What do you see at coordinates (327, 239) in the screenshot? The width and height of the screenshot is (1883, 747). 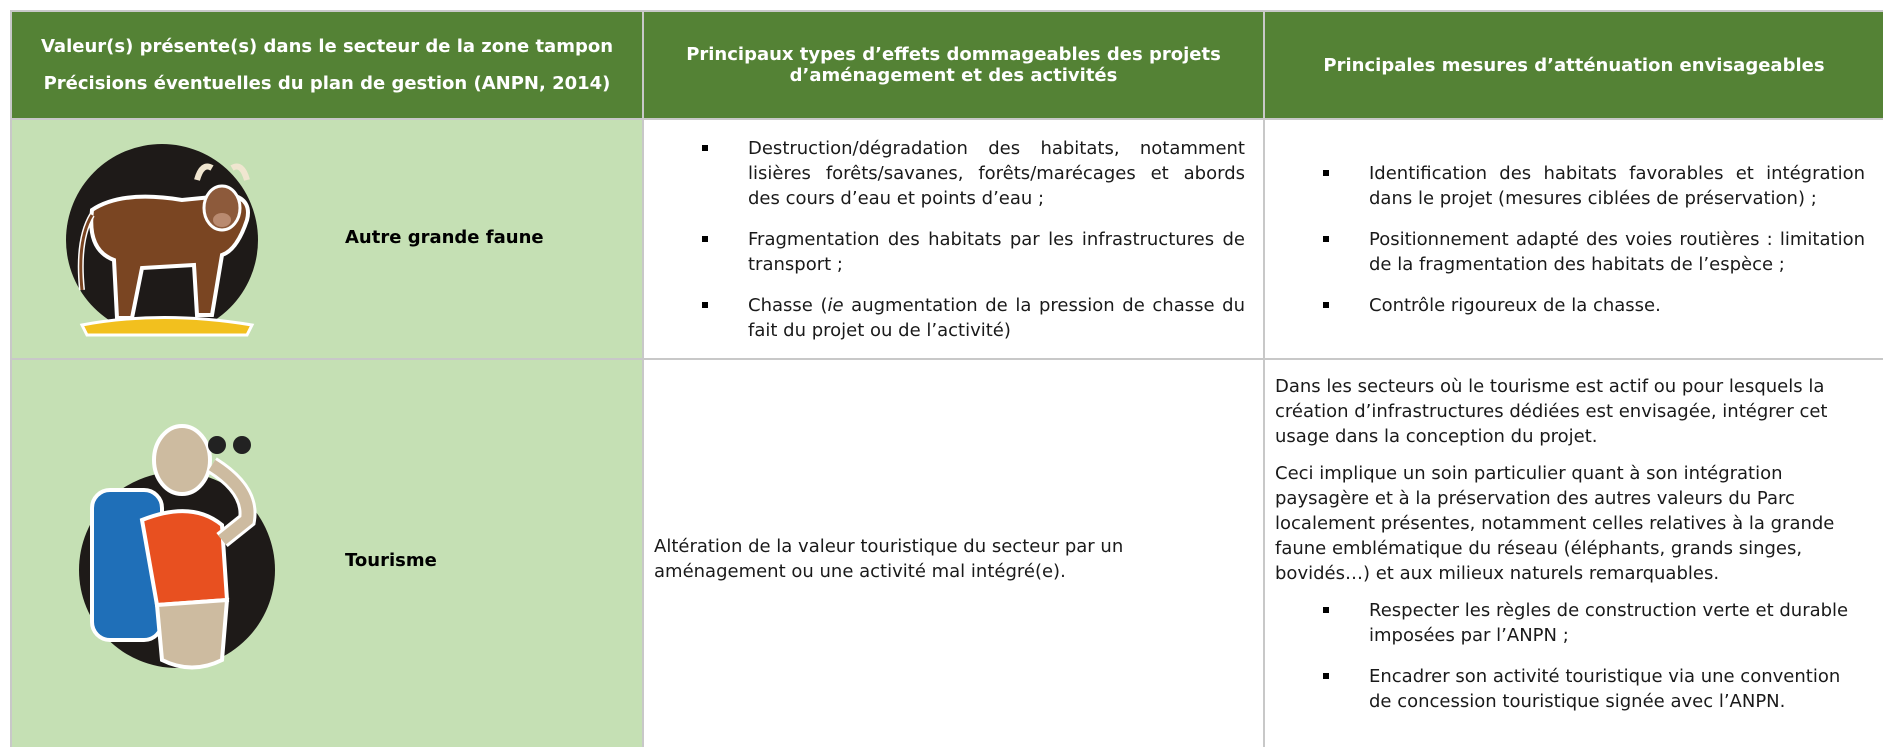 I see `value-cell: Autre grande faune` at bounding box center [327, 239].